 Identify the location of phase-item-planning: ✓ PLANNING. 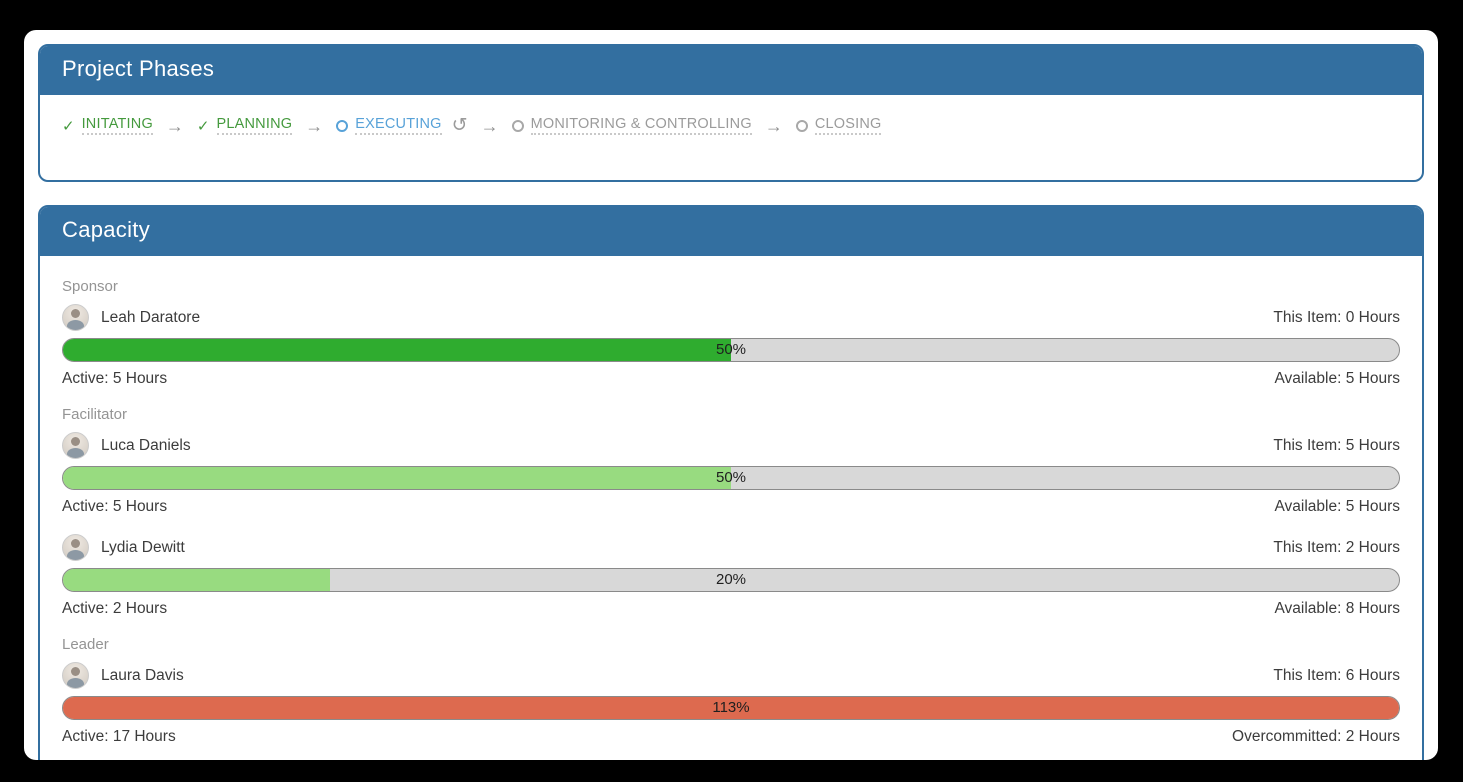
(244, 125).